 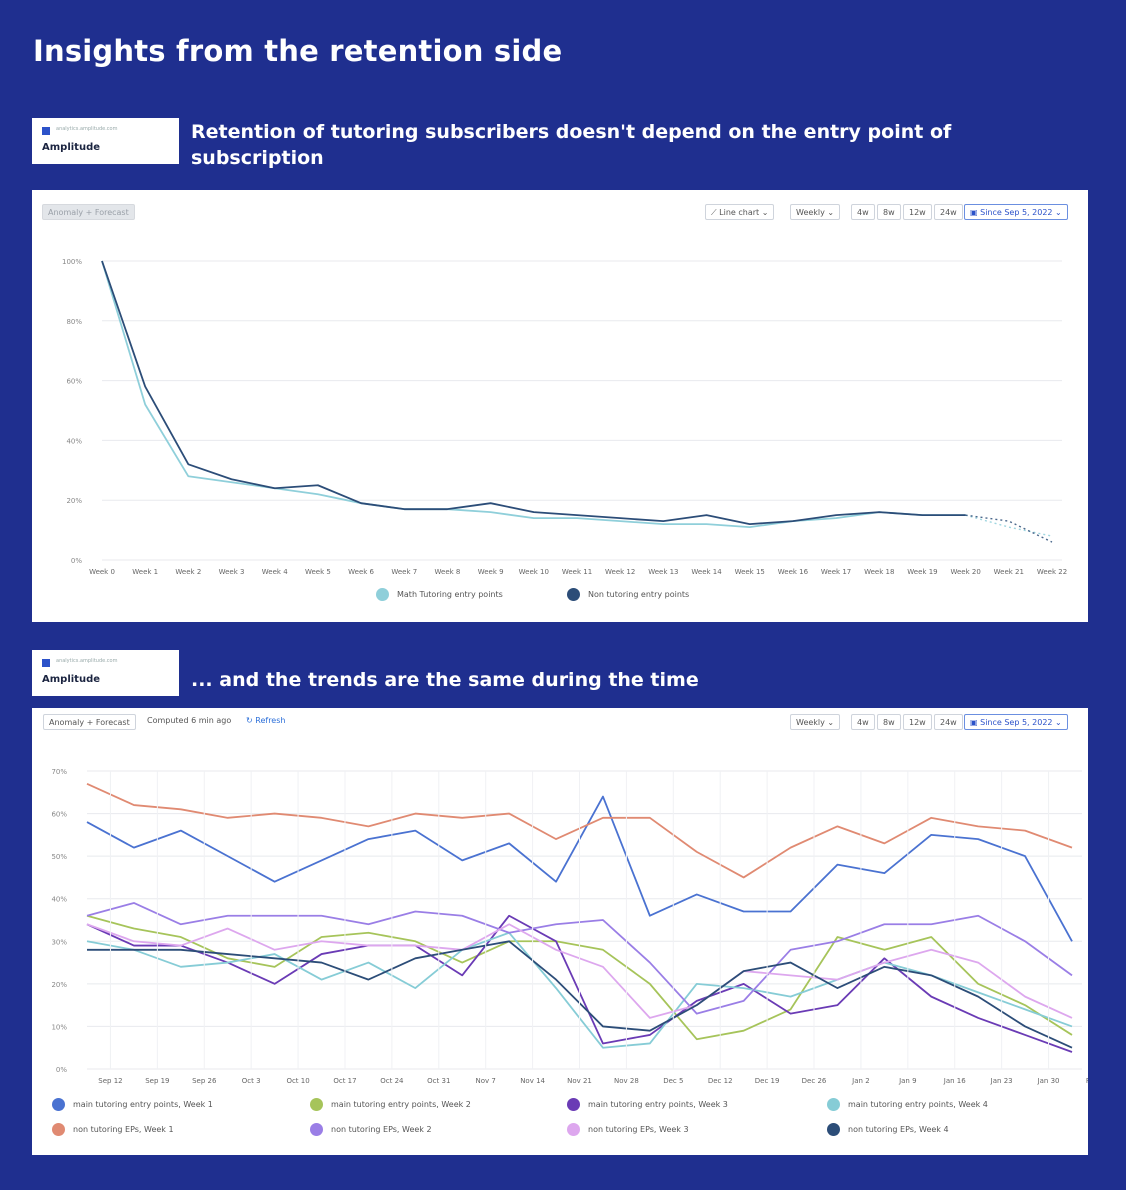 What do you see at coordinates (46, 663) in the screenshot?
I see `amplitude-logo-icon` at bounding box center [46, 663].